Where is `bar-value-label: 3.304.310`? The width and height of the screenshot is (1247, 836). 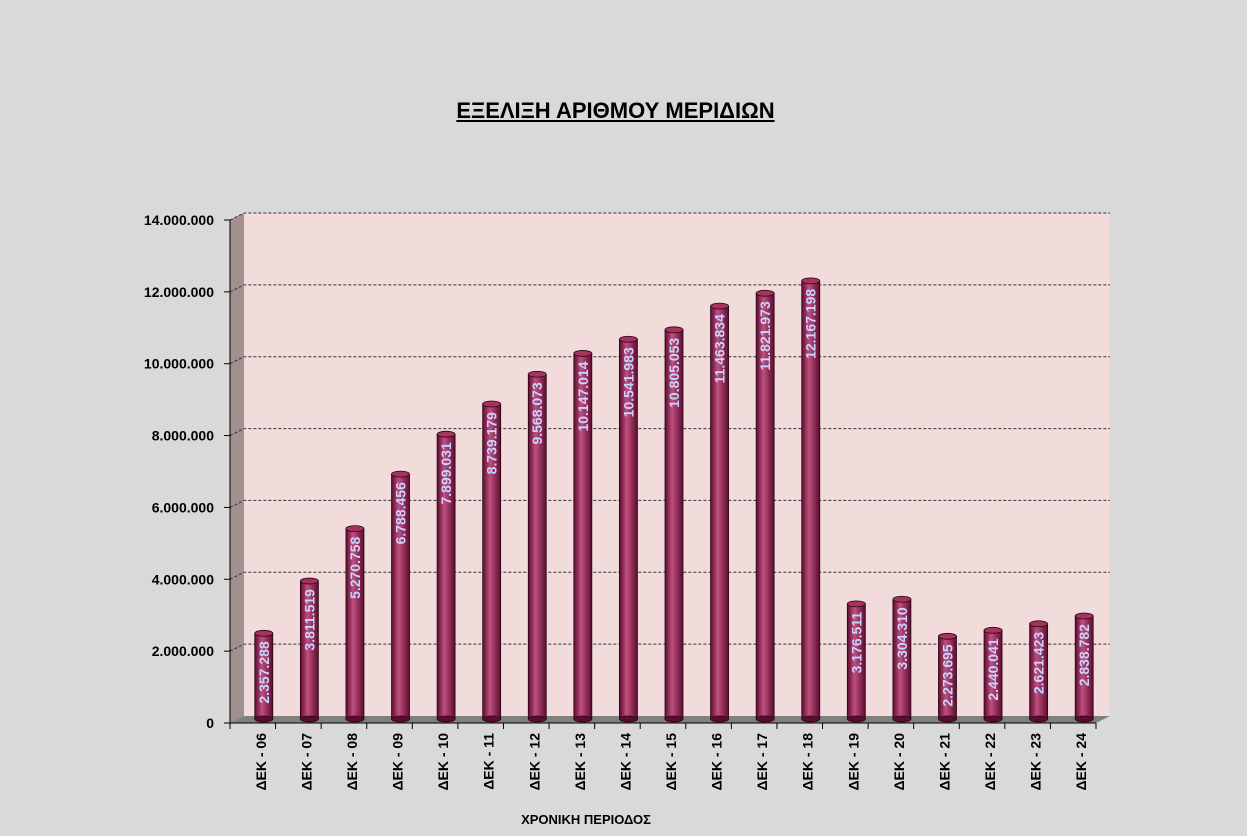
bar-value-label: 3.304.310 is located at coordinates (902, 638).